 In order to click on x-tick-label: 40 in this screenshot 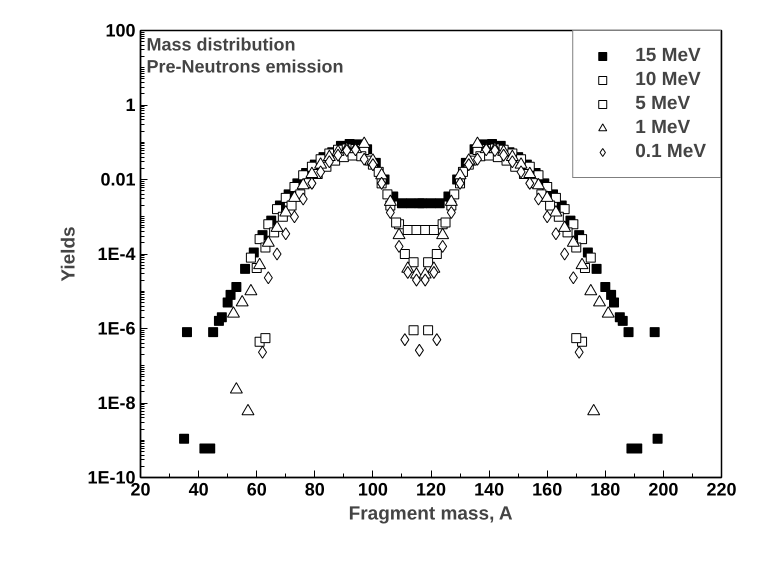, I will do `click(198, 490)`.